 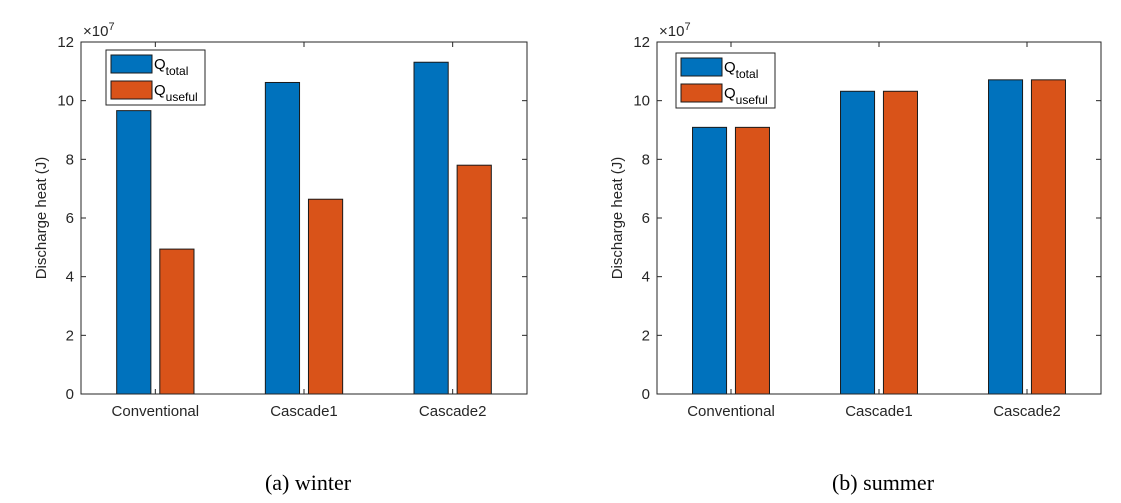 What do you see at coordinates (883, 482) in the screenshot?
I see `panel-caption: (b) summer` at bounding box center [883, 482].